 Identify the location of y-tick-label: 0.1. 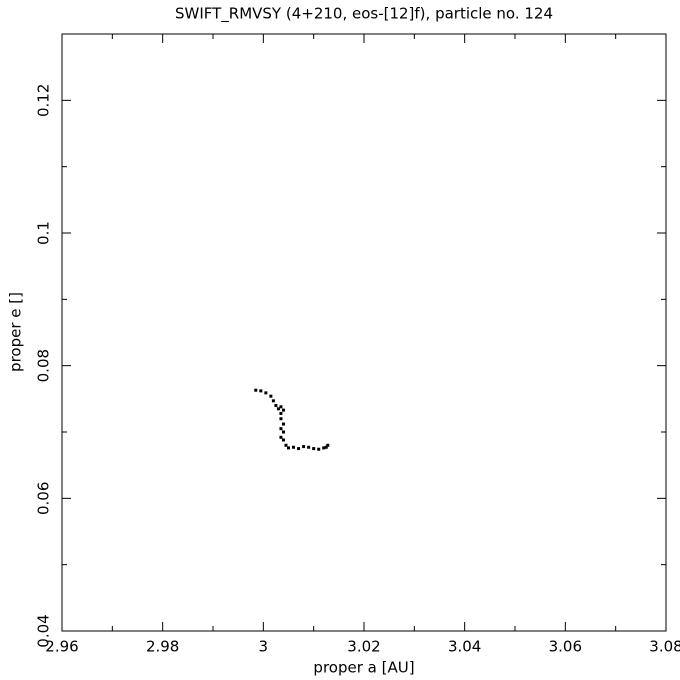
(44, 233).